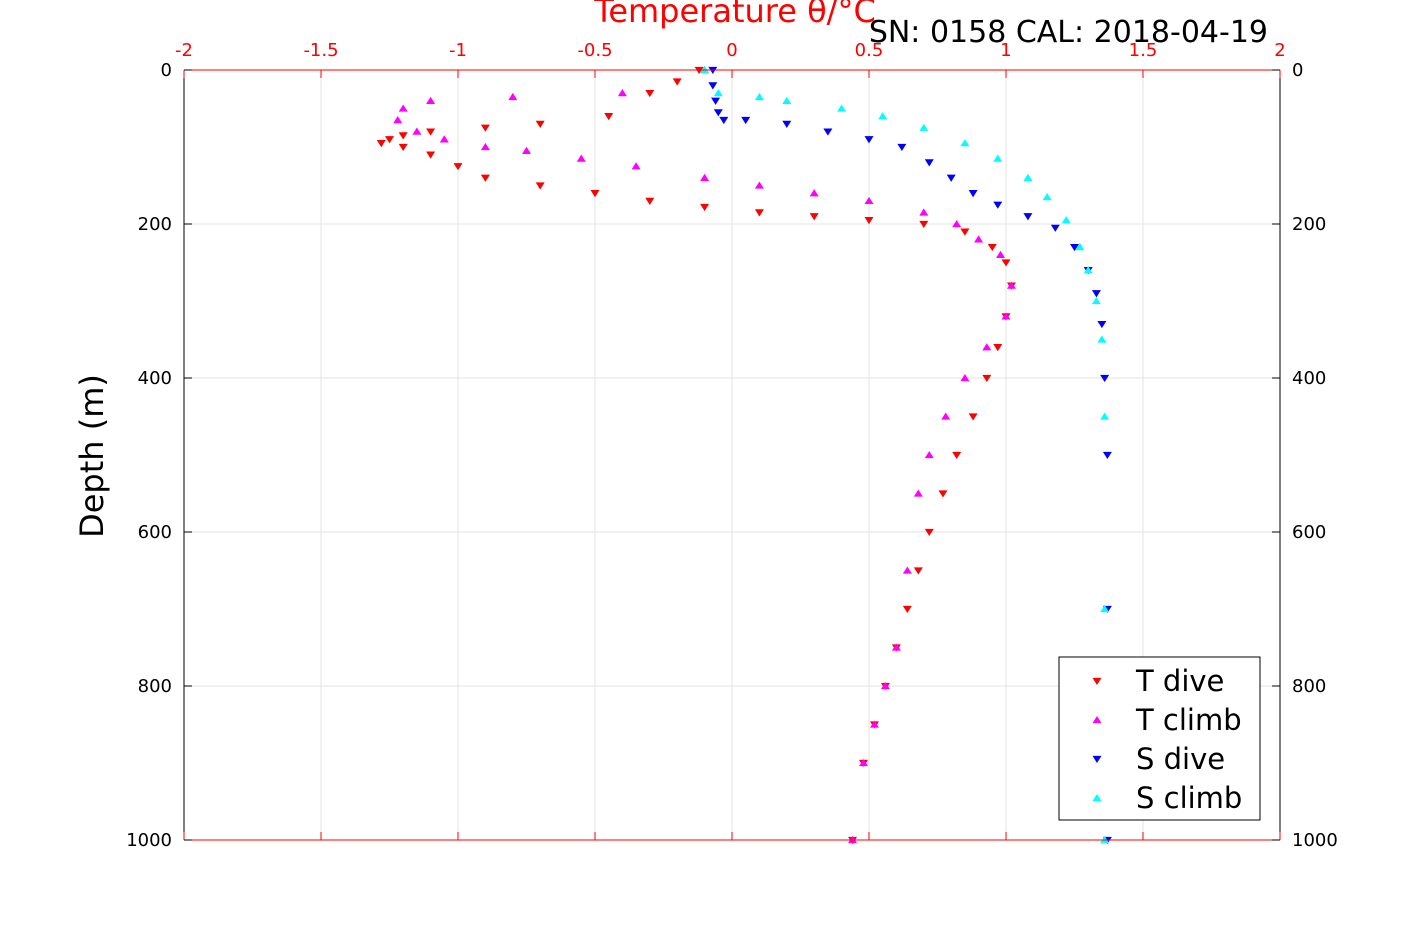 The height and width of the screenshot is (945, 1417). I want to click on y-tick-label-left: 800, so click(155, 686).